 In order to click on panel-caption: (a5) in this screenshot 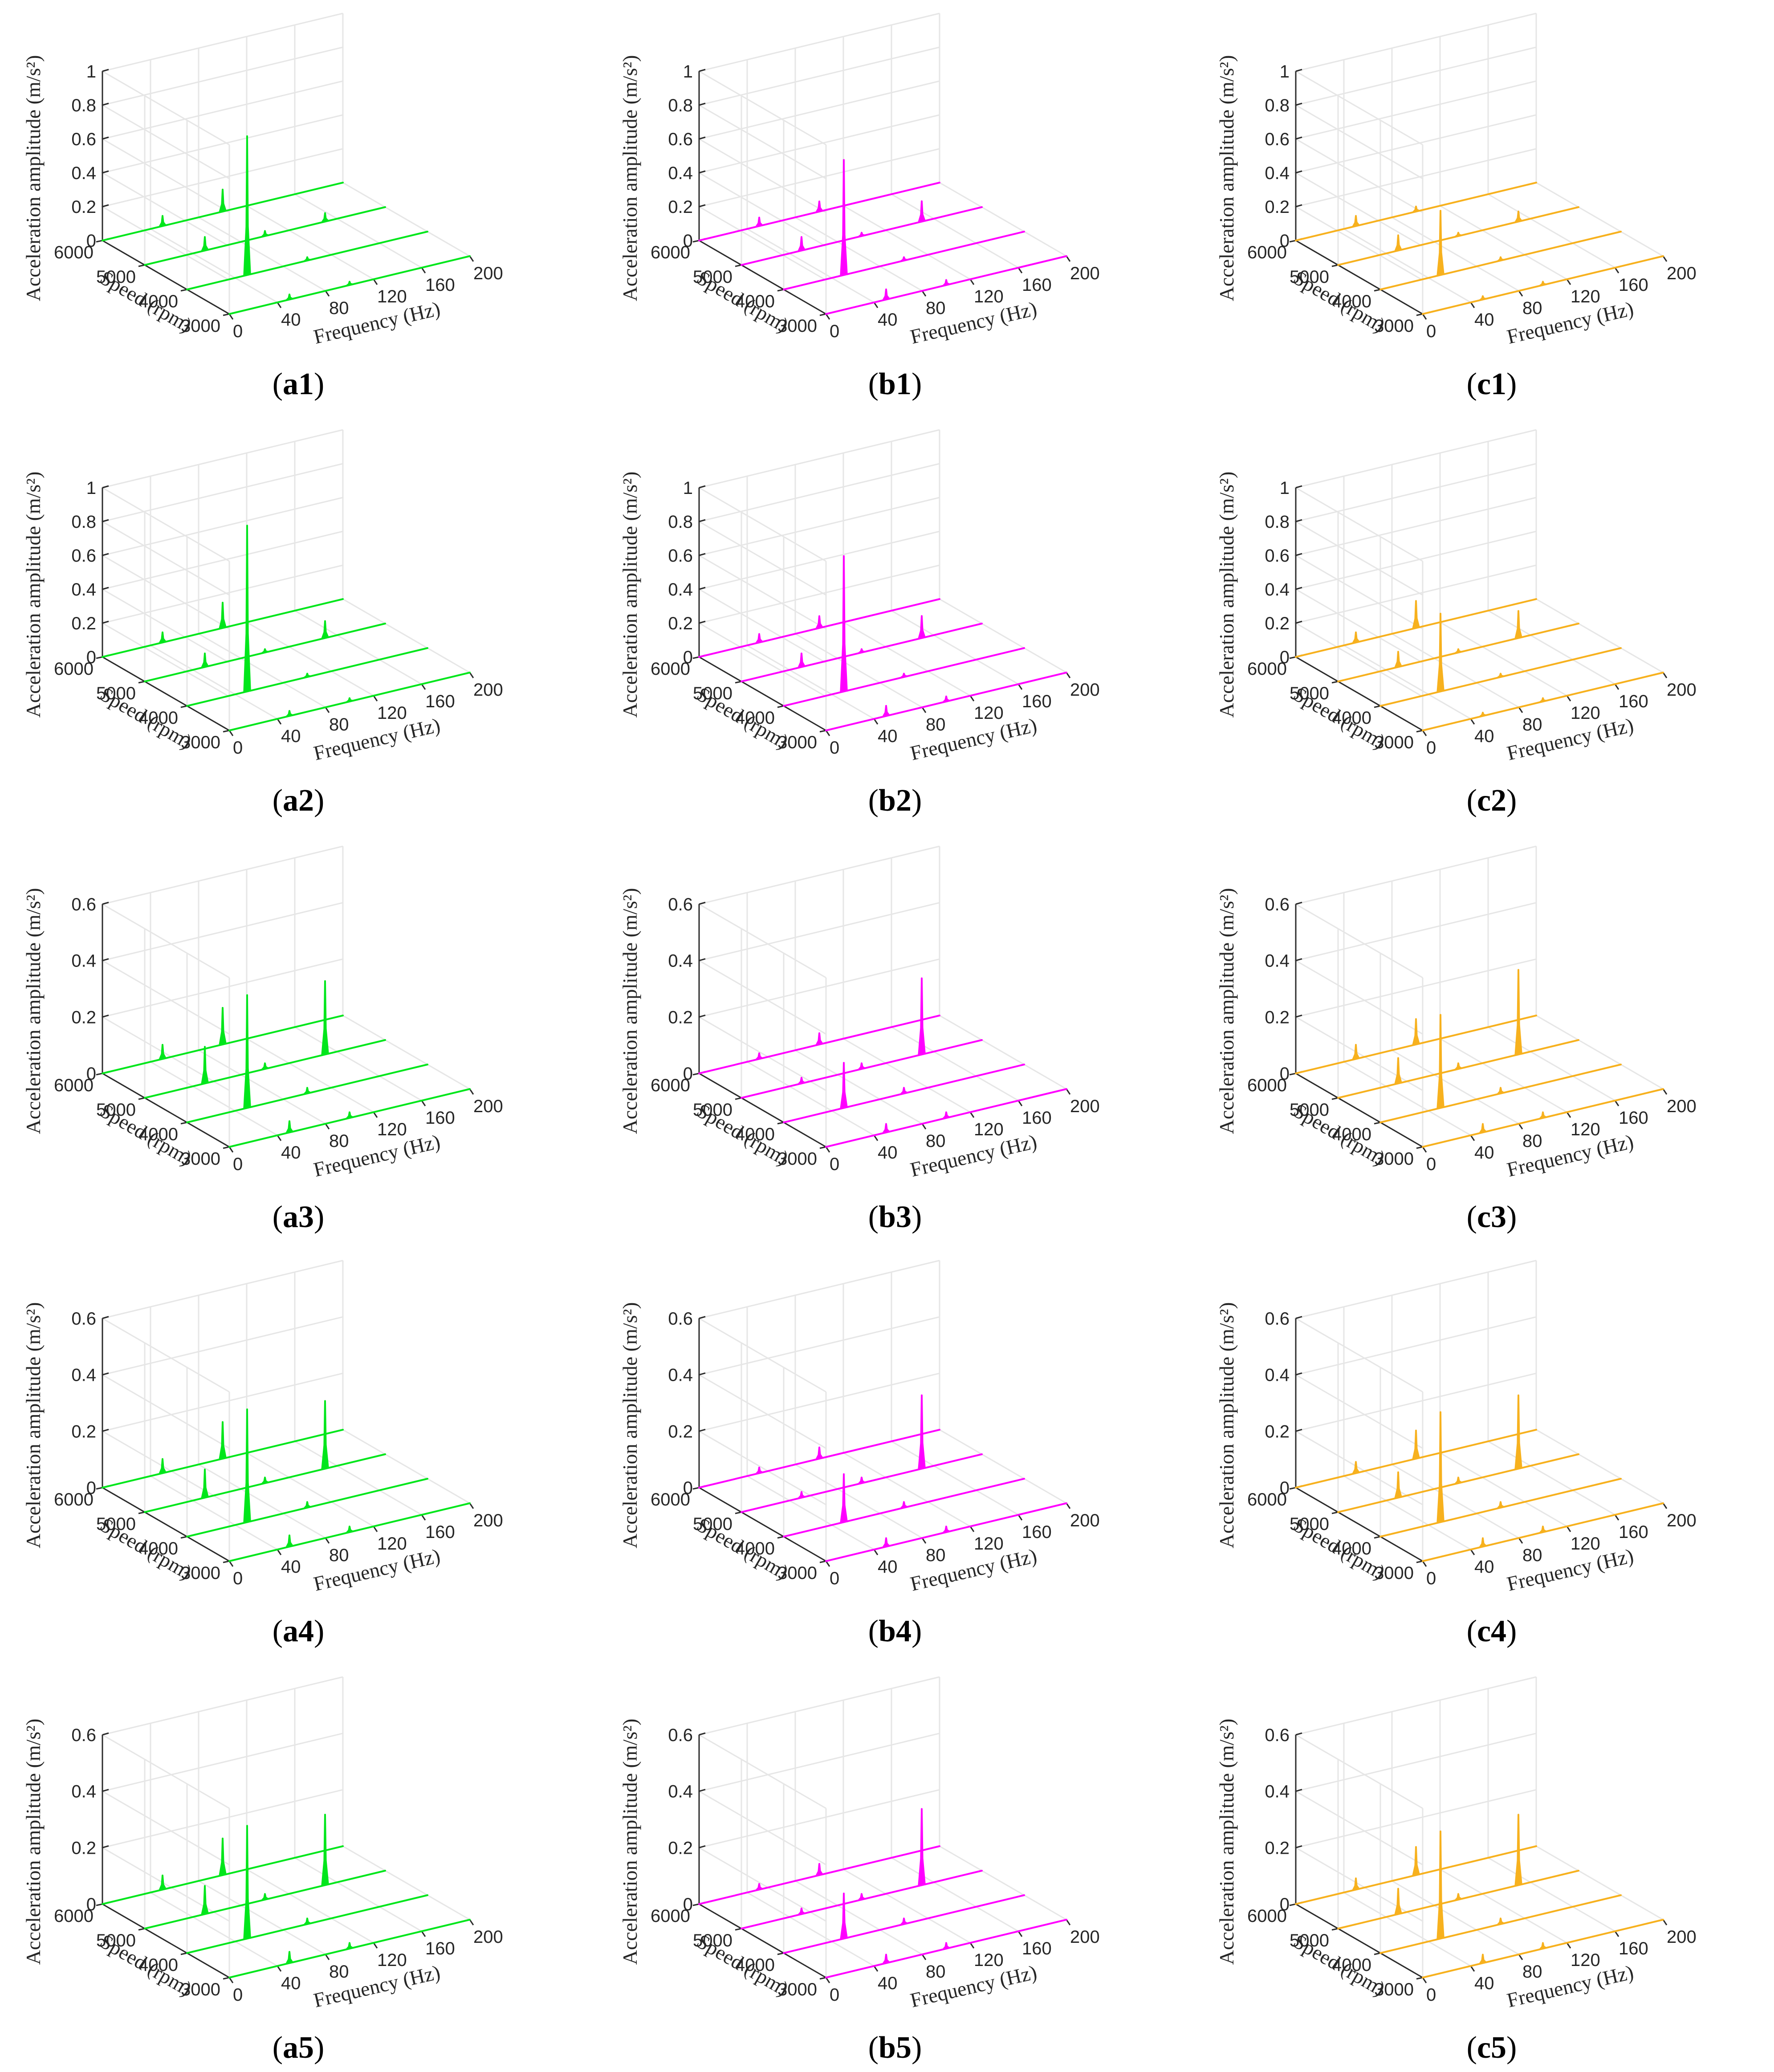, I will do `click(299, 2048)`.